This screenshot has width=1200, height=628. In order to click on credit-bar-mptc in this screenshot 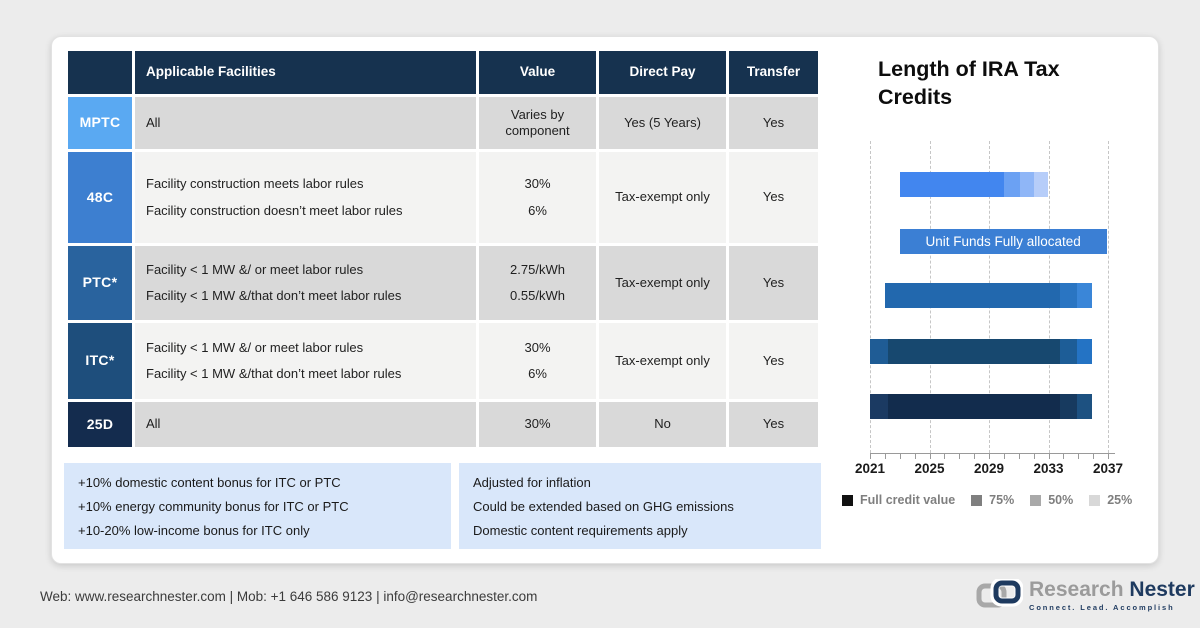, I will do `click(974, 184)`.